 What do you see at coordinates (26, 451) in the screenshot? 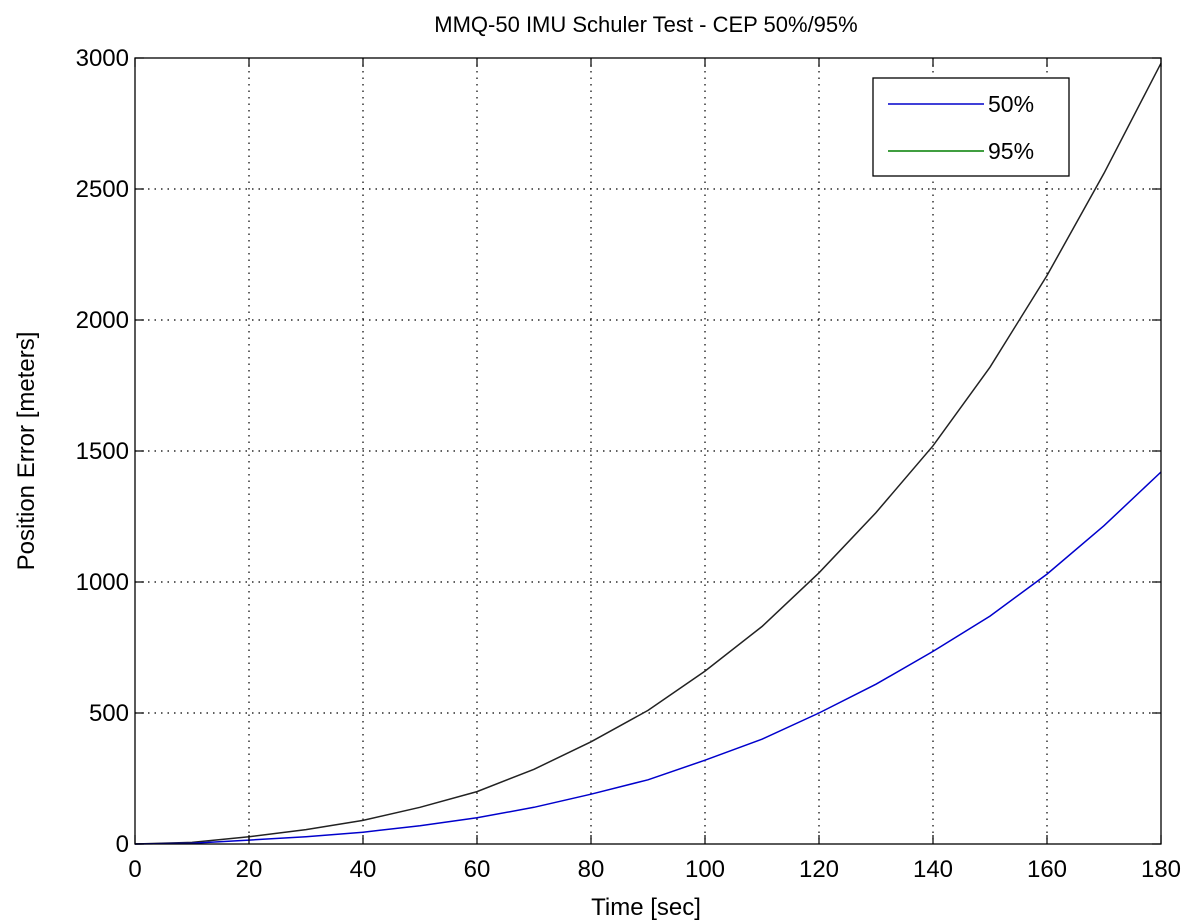
I see `y-axis-label: Position Error [meters]` at bounding box center [26, 451].